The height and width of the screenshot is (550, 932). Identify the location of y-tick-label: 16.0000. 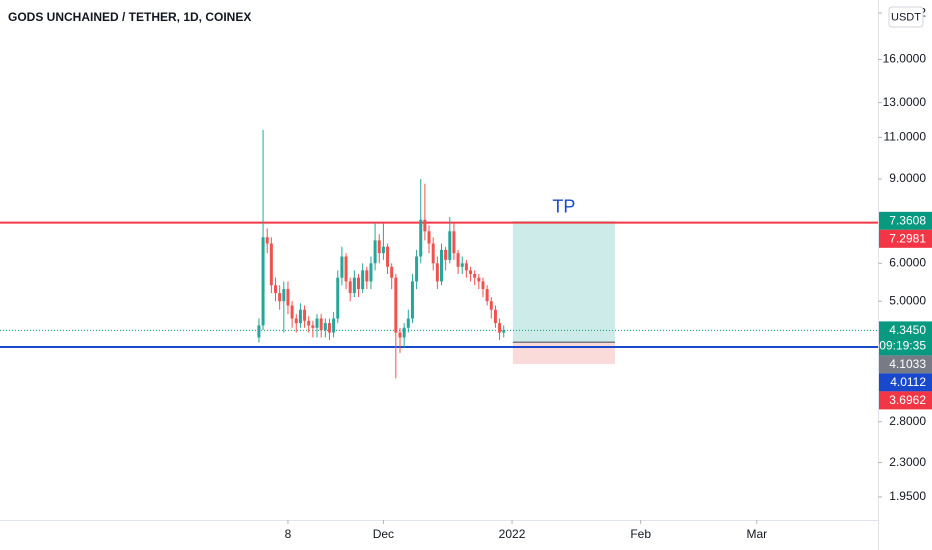
(905, 59).